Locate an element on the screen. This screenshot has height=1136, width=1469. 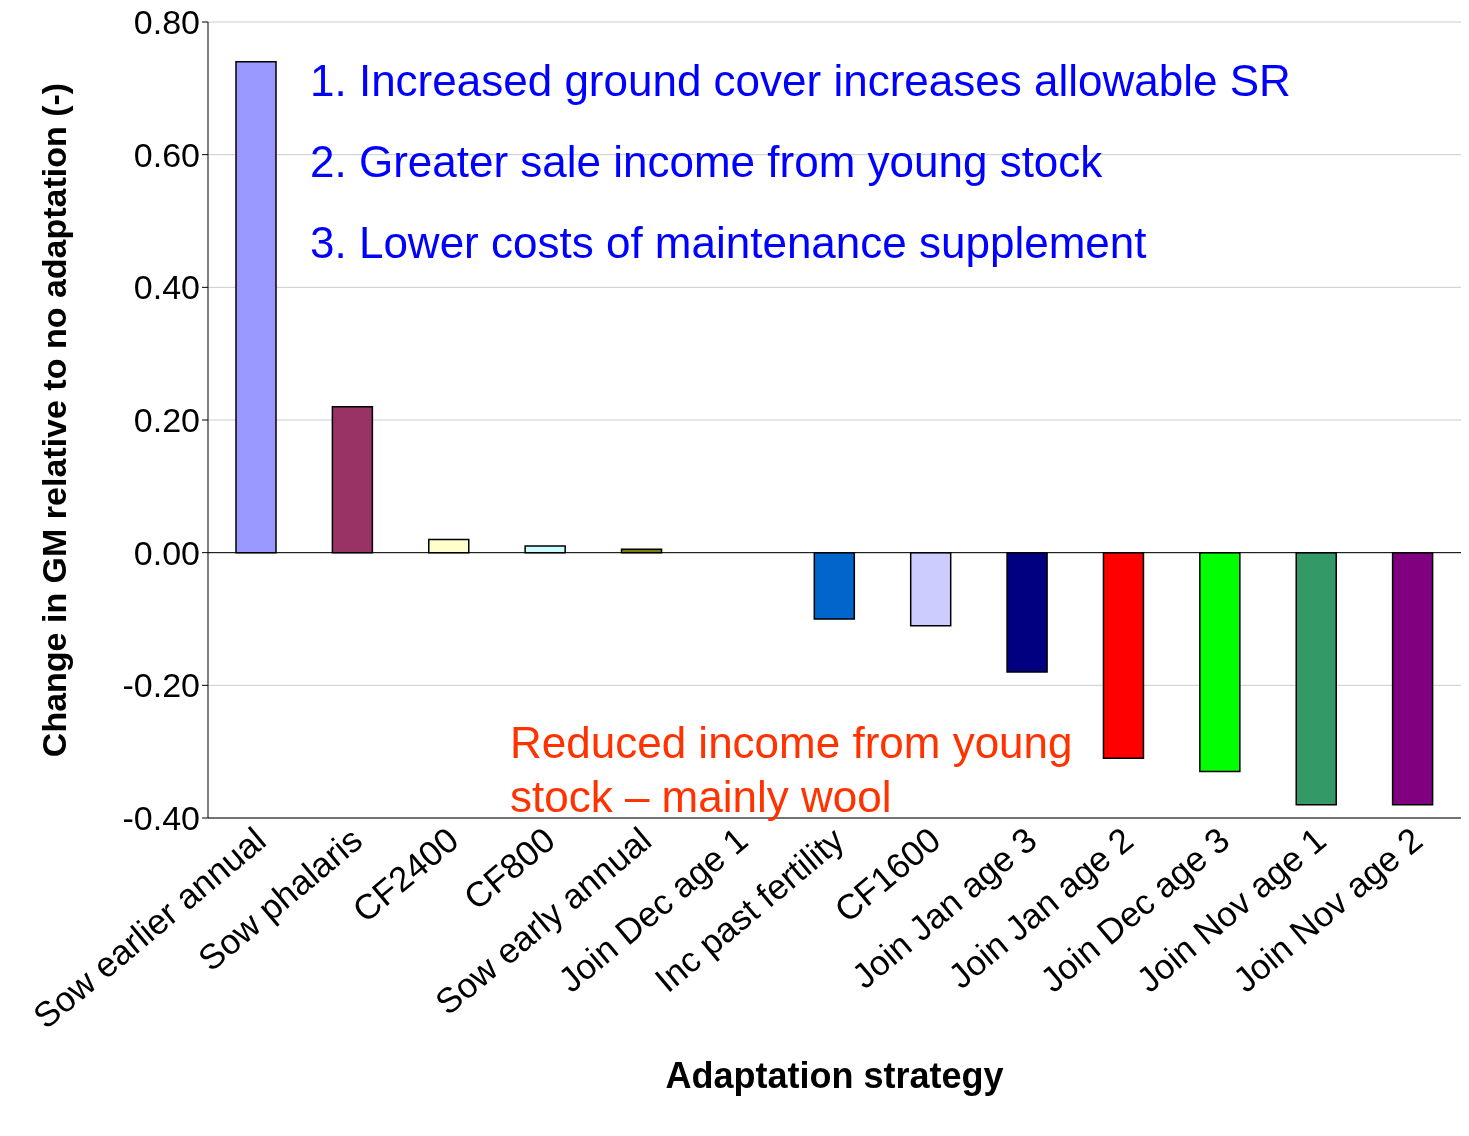
y-tick-label: 0.60 is located at coordinates (166, 154).